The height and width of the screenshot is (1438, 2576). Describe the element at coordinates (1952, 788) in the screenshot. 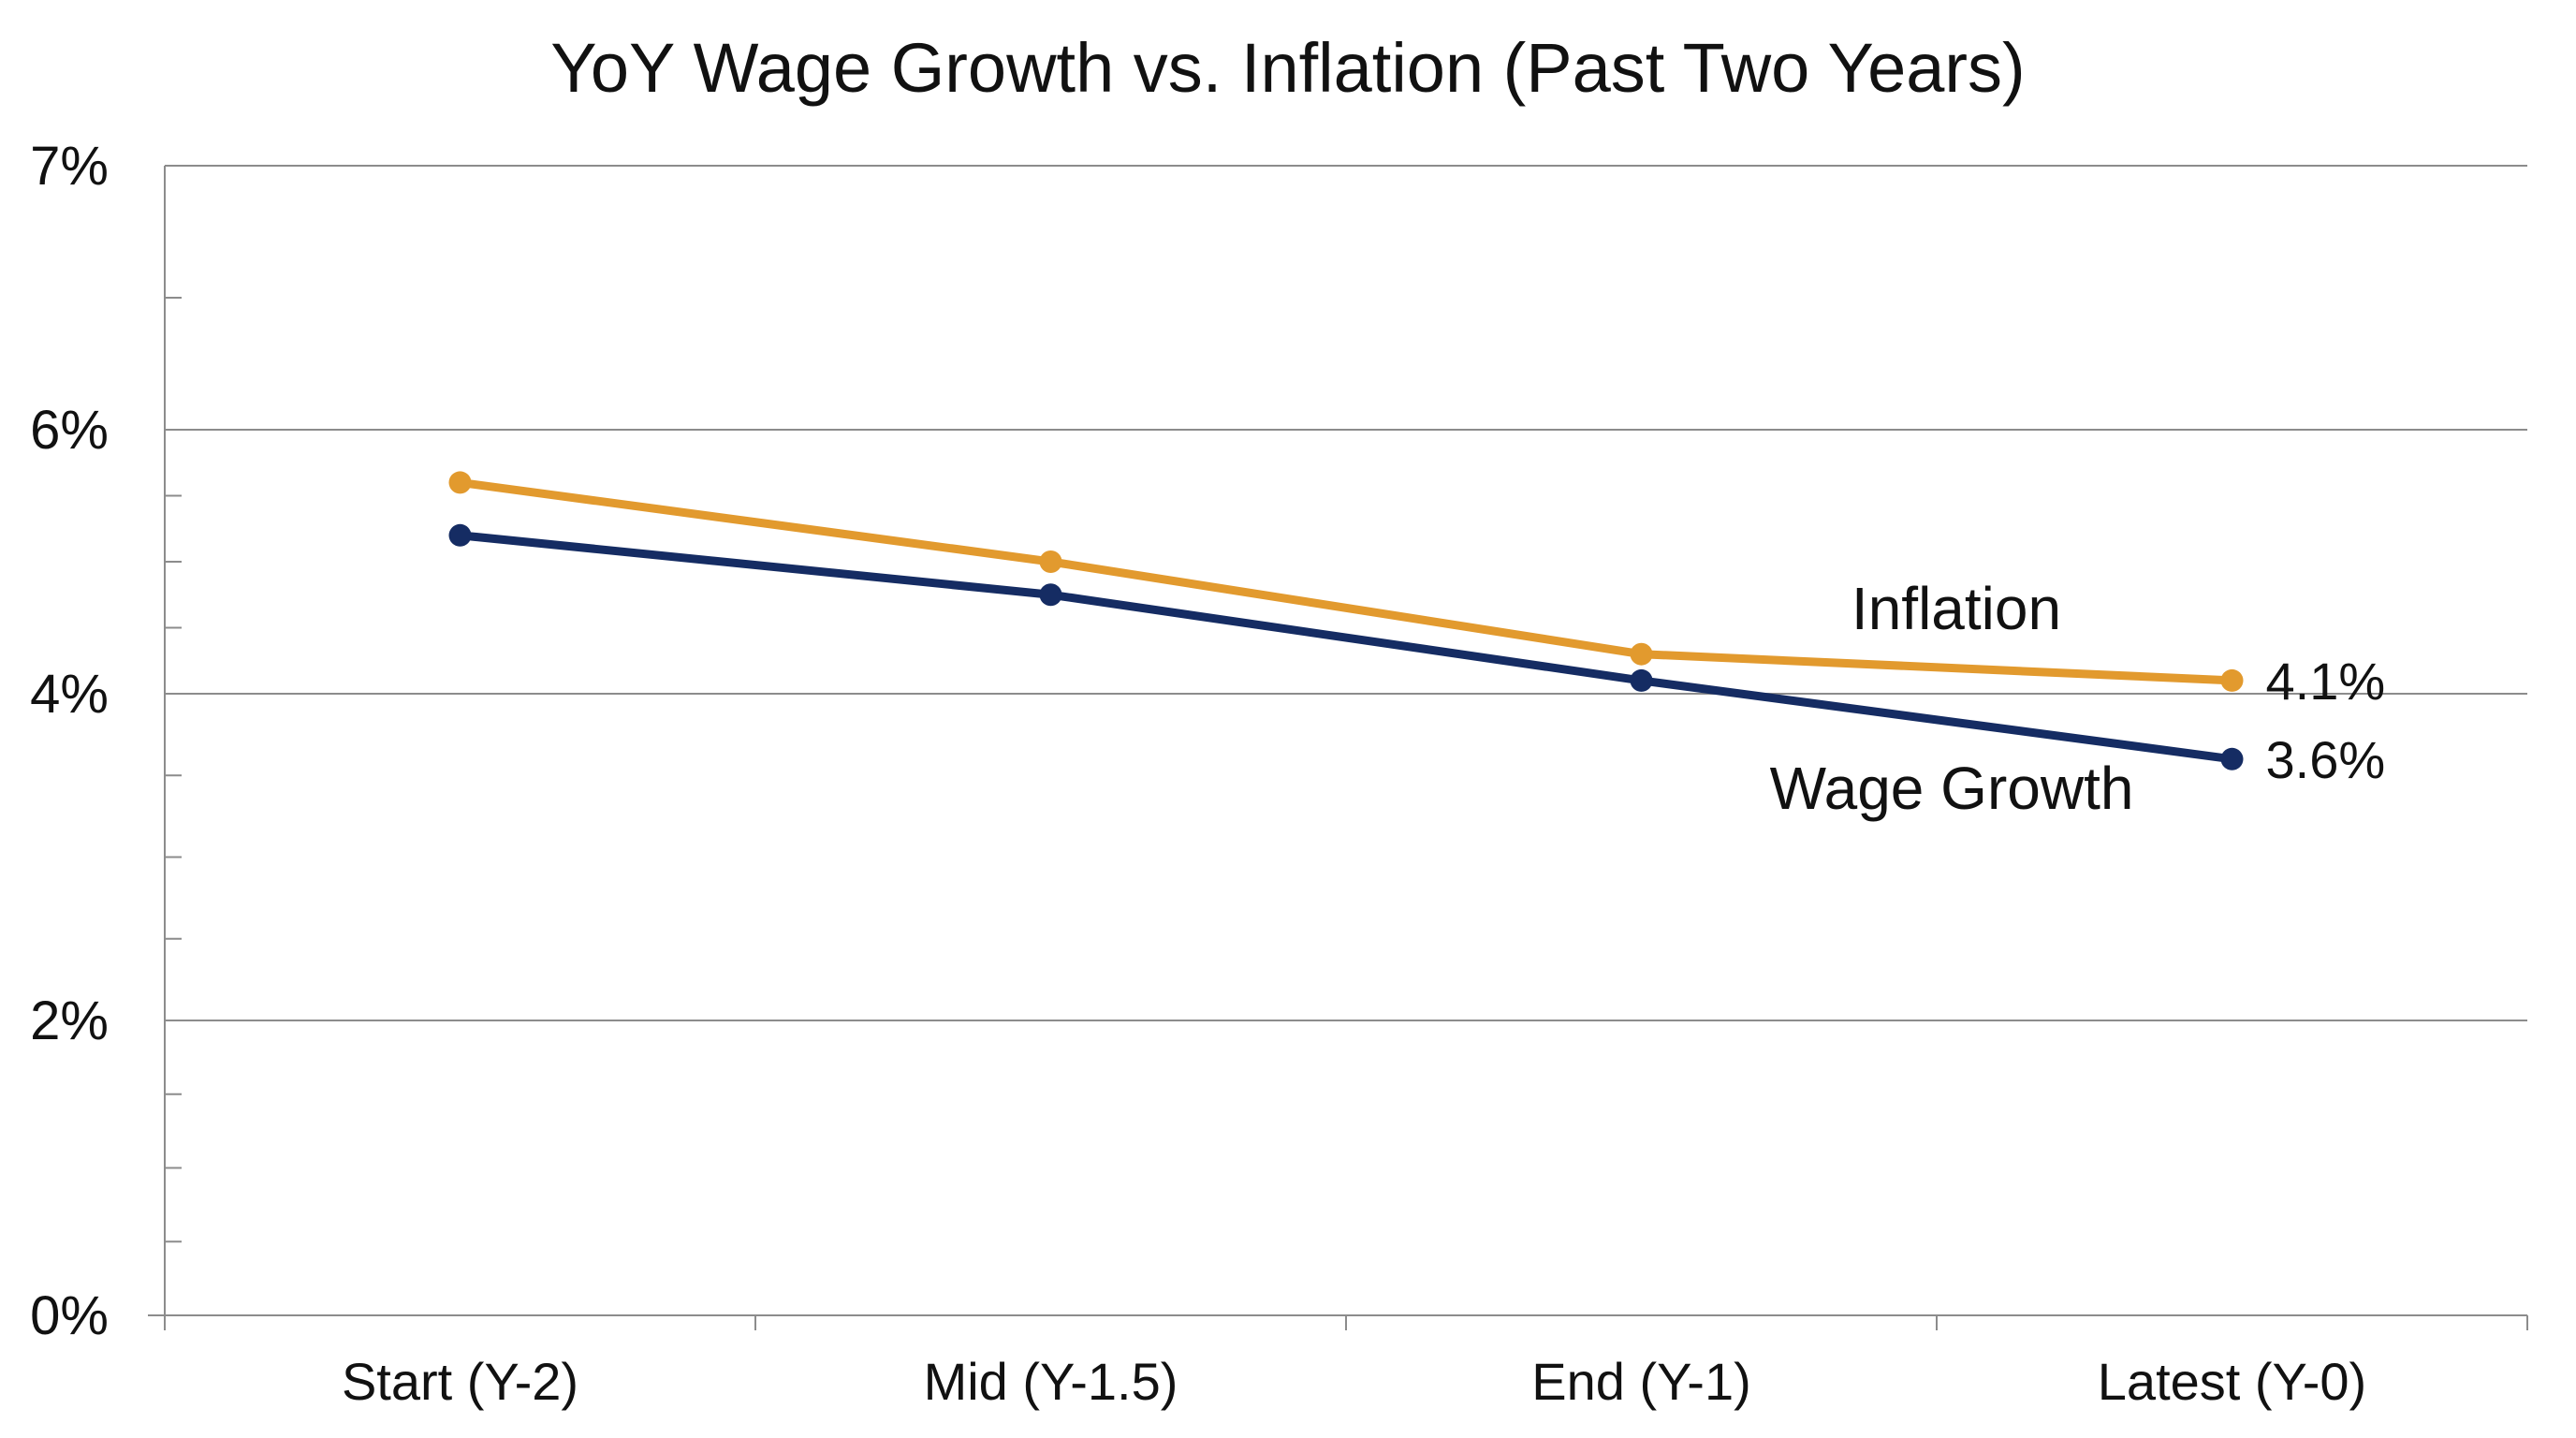

I see `series-name-label: Wage Growth` at that location.